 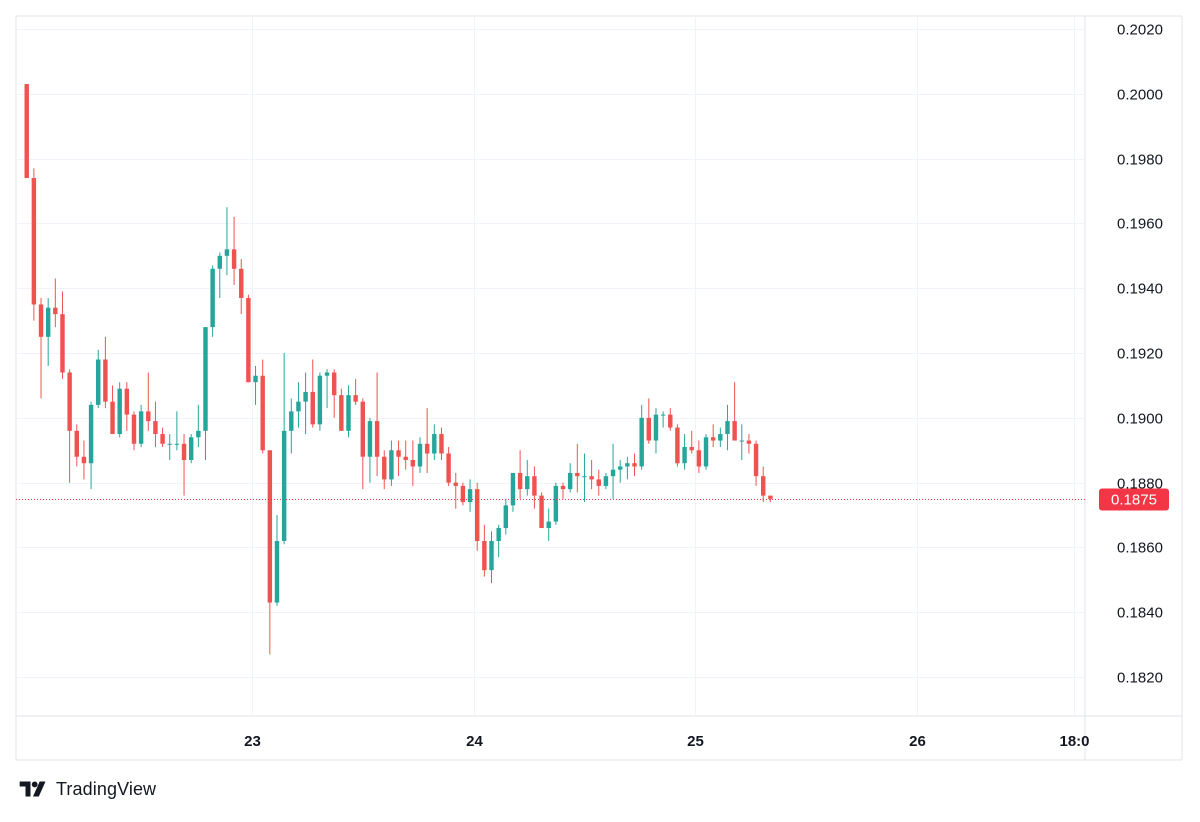 What do you see at coordinates (1140, 419) in the screenshot?
I see `y-tick-label: 0.1900` at bounding box center [1140, 419].